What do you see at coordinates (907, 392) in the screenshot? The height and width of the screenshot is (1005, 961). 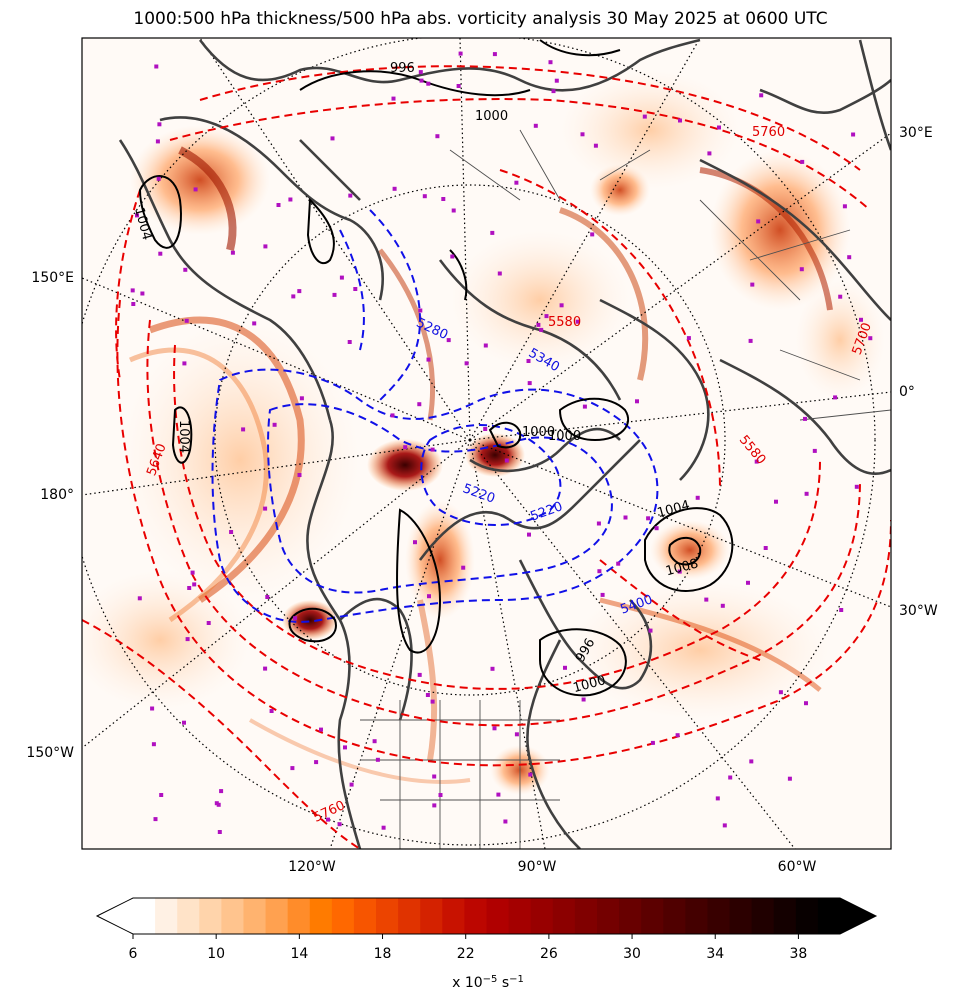 I see `lon-label-right: 0°` at bounding box center [907, 392].